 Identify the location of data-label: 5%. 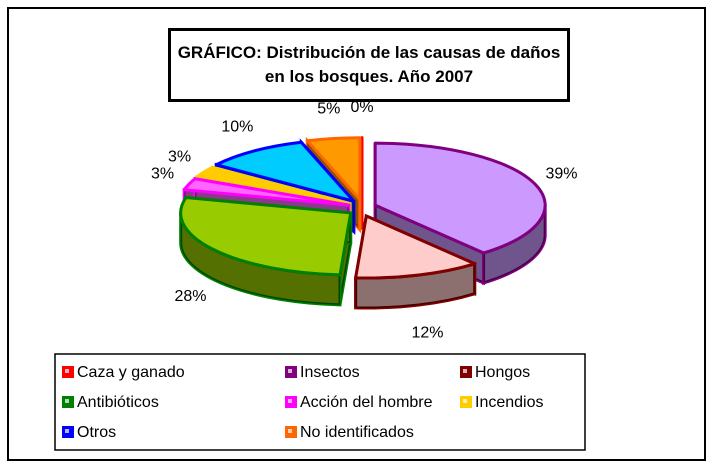
(328, 108).